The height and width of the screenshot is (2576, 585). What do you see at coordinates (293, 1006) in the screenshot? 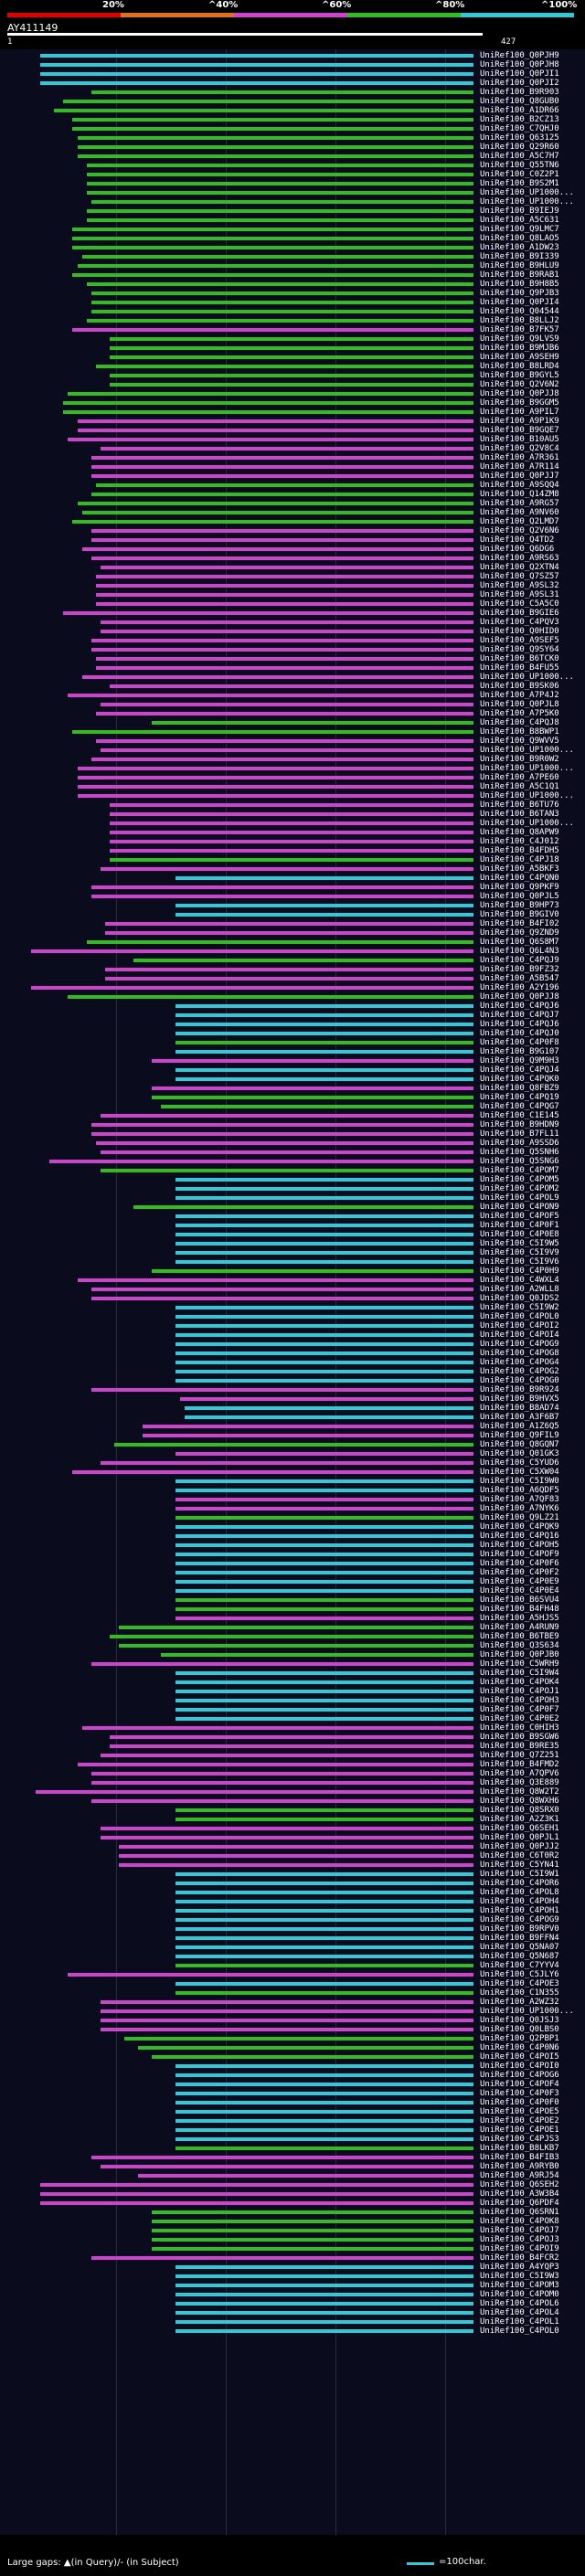
I see `hit-row: UniRef100_C4PQJ6` at bounding box center [293, 1006].